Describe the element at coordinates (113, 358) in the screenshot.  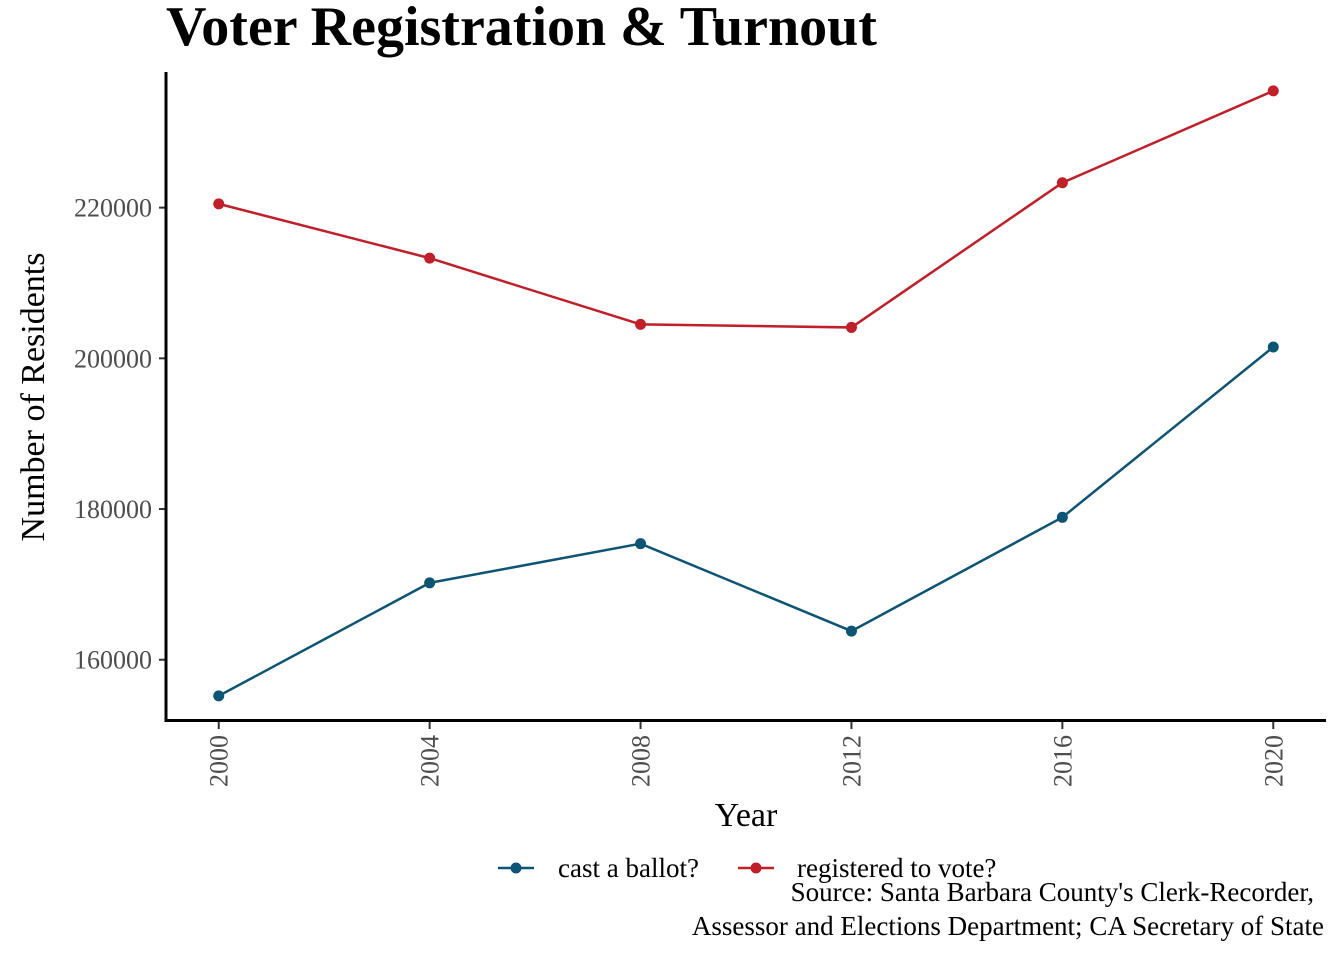
I see `y-tick-label: 200000` at that location.